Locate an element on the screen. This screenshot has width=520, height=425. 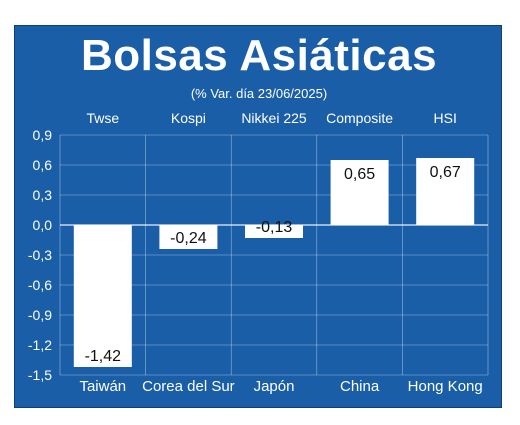
chart-title: Bolsas Asiáticas is located at coordinates (259, 55).